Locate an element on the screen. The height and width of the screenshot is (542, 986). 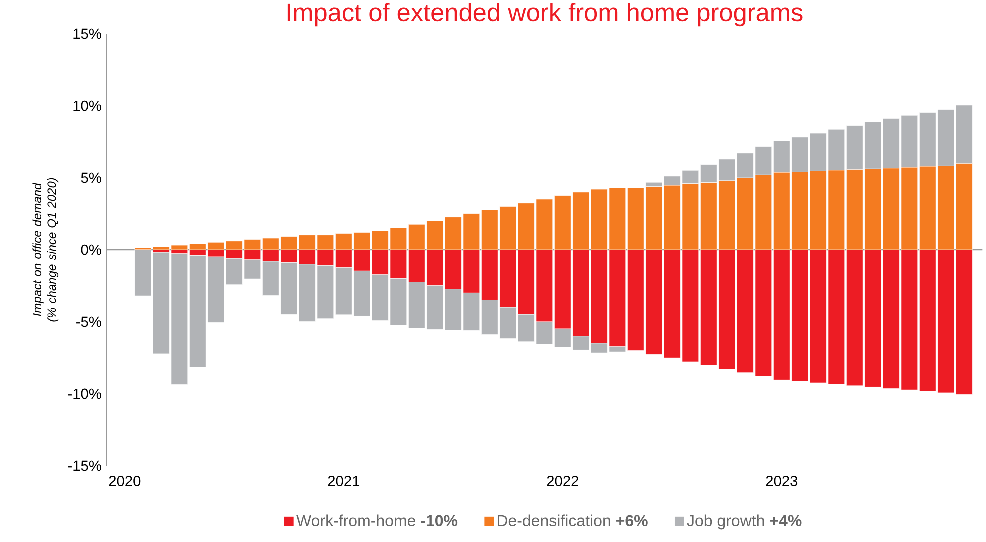
legend-label: De-densification +6% is located at coordinates (573, 520).